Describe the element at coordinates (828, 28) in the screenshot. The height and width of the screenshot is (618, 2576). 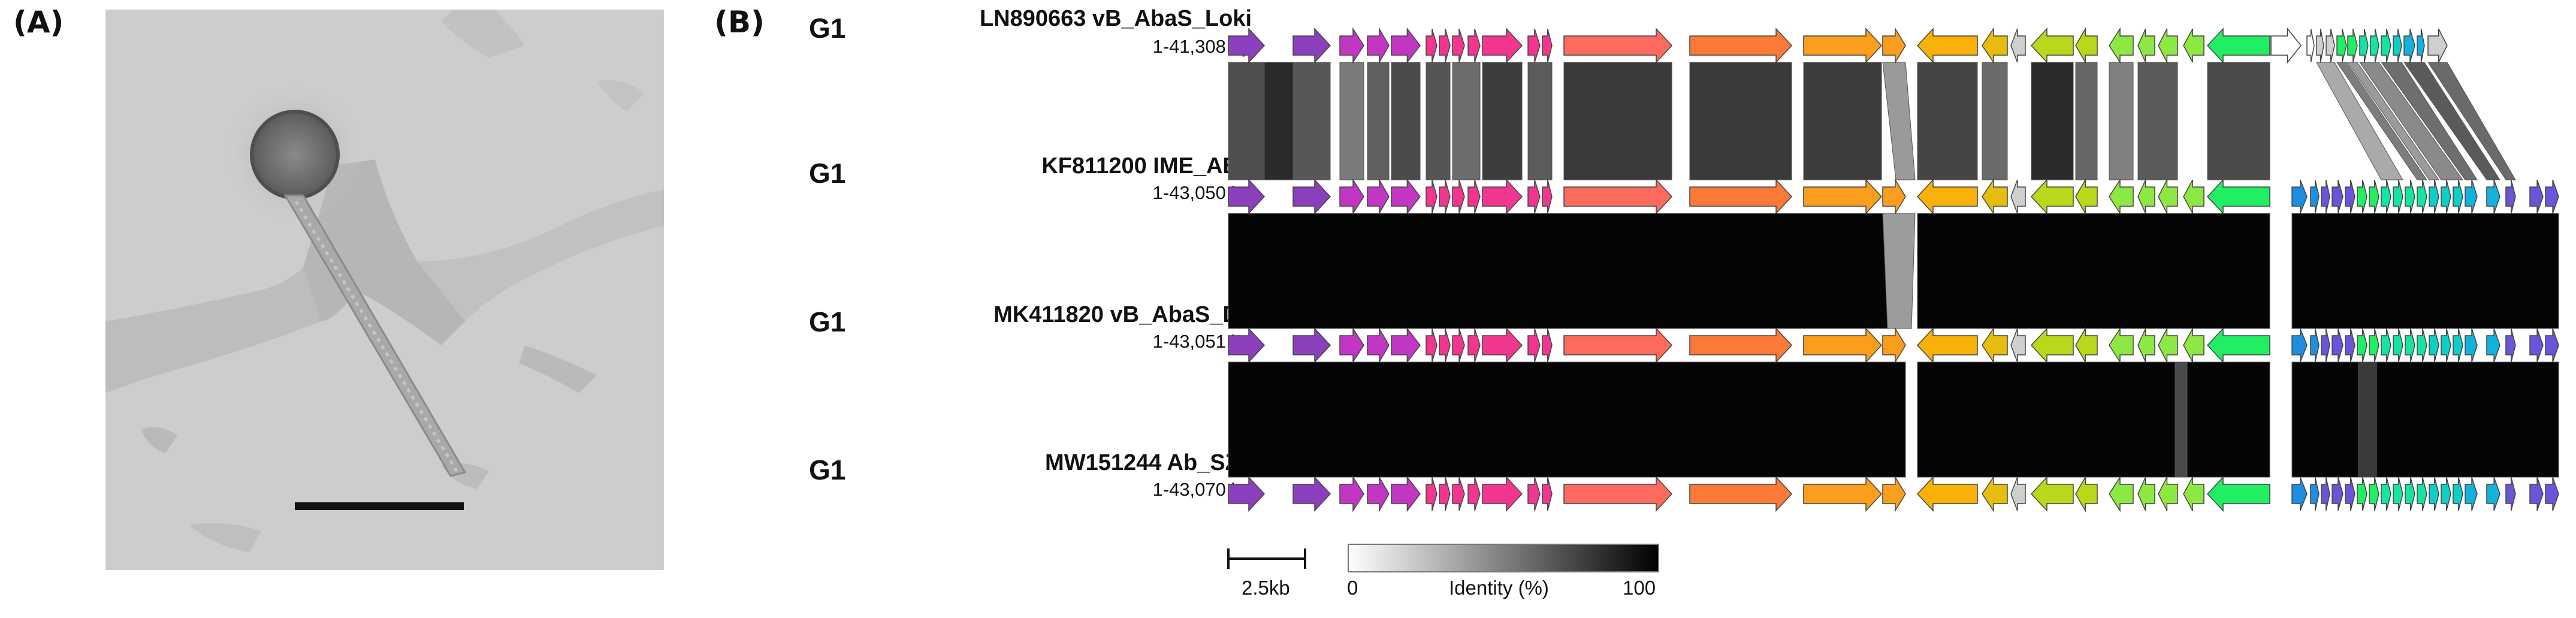
I see `genome-1-group-label: G1` at that location.